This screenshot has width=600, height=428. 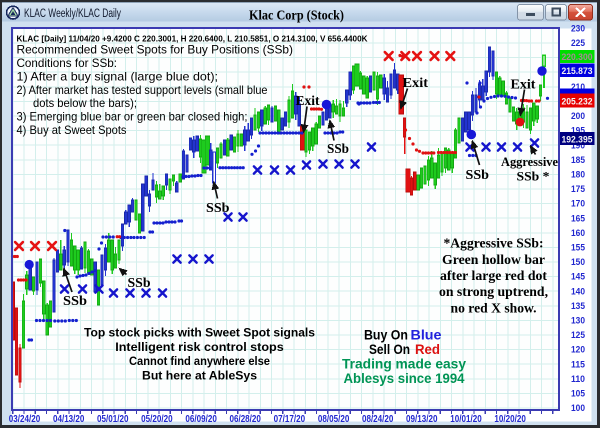 I want to click on svg-text: 195, so click(x=578, y=131).